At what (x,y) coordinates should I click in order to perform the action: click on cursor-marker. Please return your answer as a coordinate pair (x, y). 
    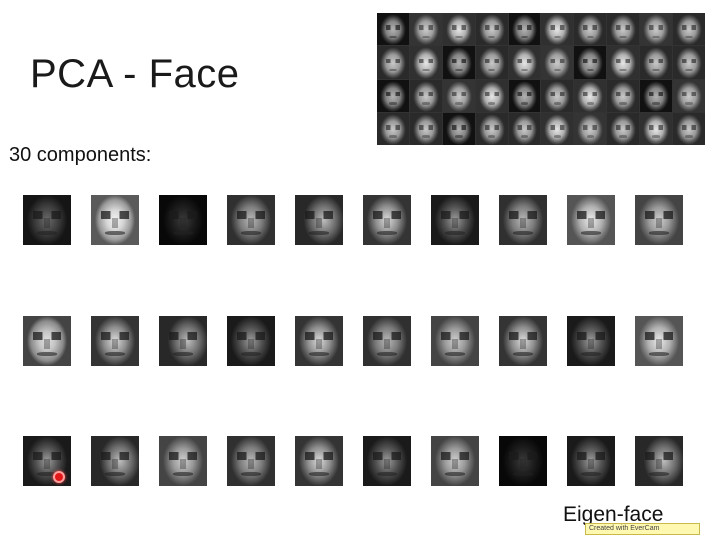
    Looking at the image, I should click on (59, 477).